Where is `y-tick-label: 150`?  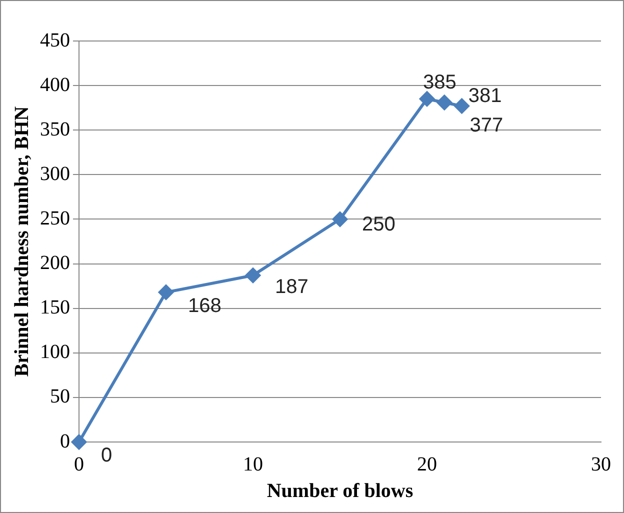
y-tick-label: 150 is located at coordinates (55, 307).